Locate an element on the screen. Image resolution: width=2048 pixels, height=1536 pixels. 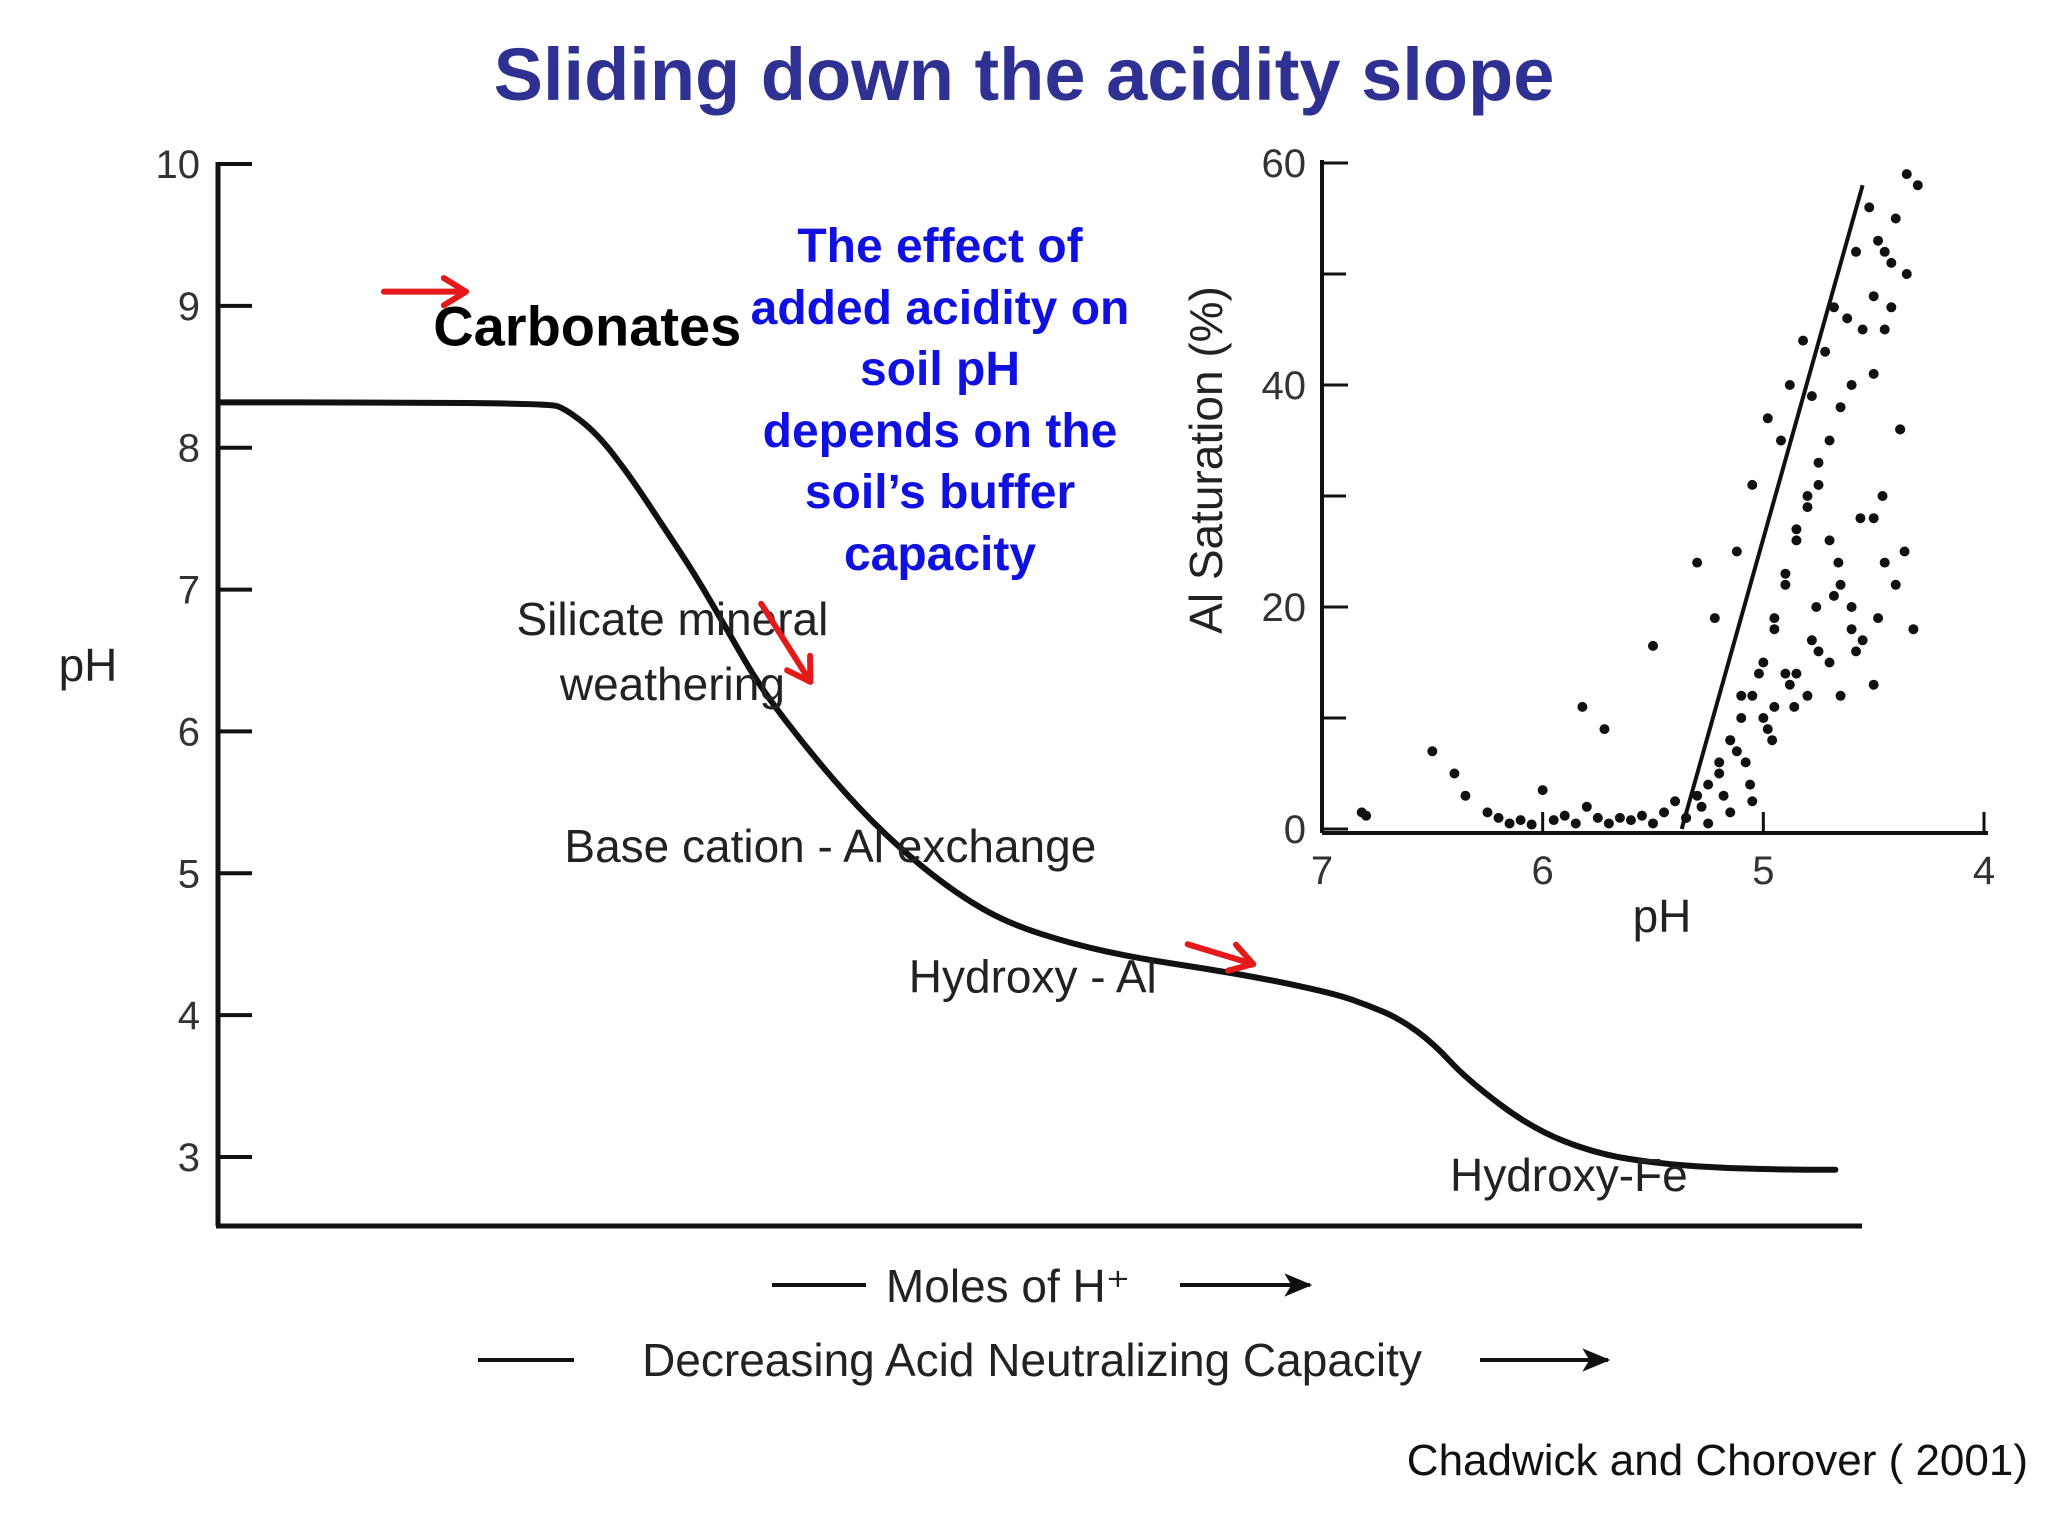
inset-y-axis-title: Al Saturation (%) is located at coordinates (1206, 460).